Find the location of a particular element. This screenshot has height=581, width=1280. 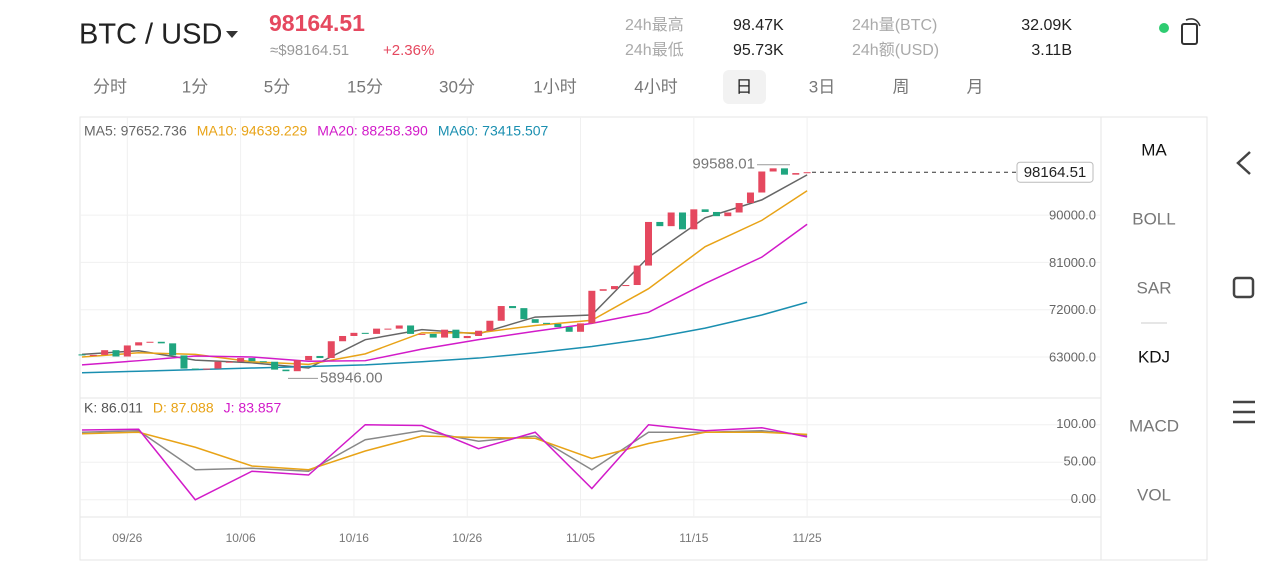

status-dot is located at coordinates (1164, 28).